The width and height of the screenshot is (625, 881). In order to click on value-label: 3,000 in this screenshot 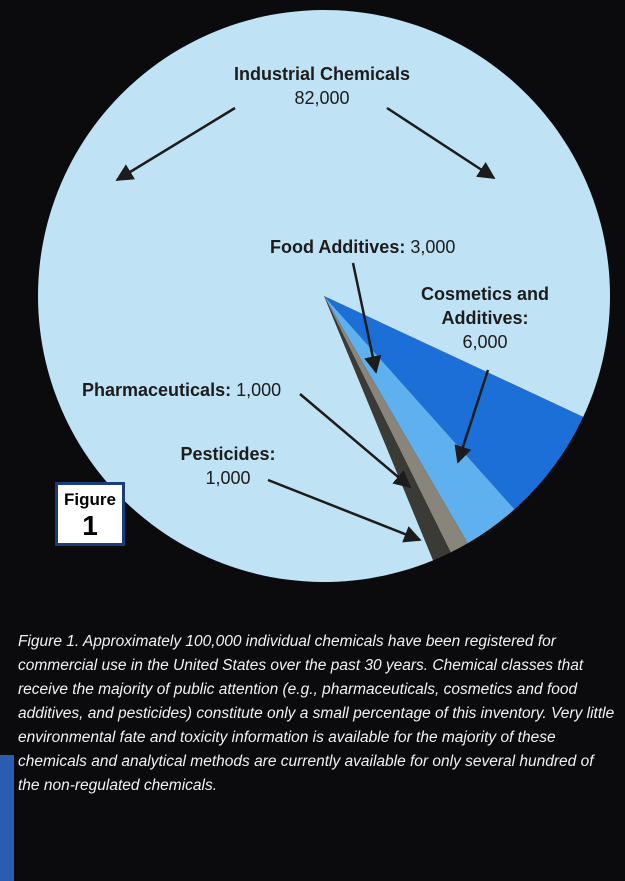, I will do `click(433, 247)`.